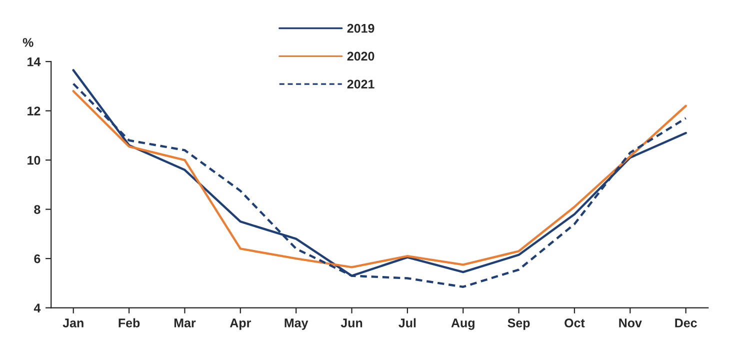  Describe the element at coordinates (630, 323) in the screenshot. I see `x-tick-label: Nov` at that location.